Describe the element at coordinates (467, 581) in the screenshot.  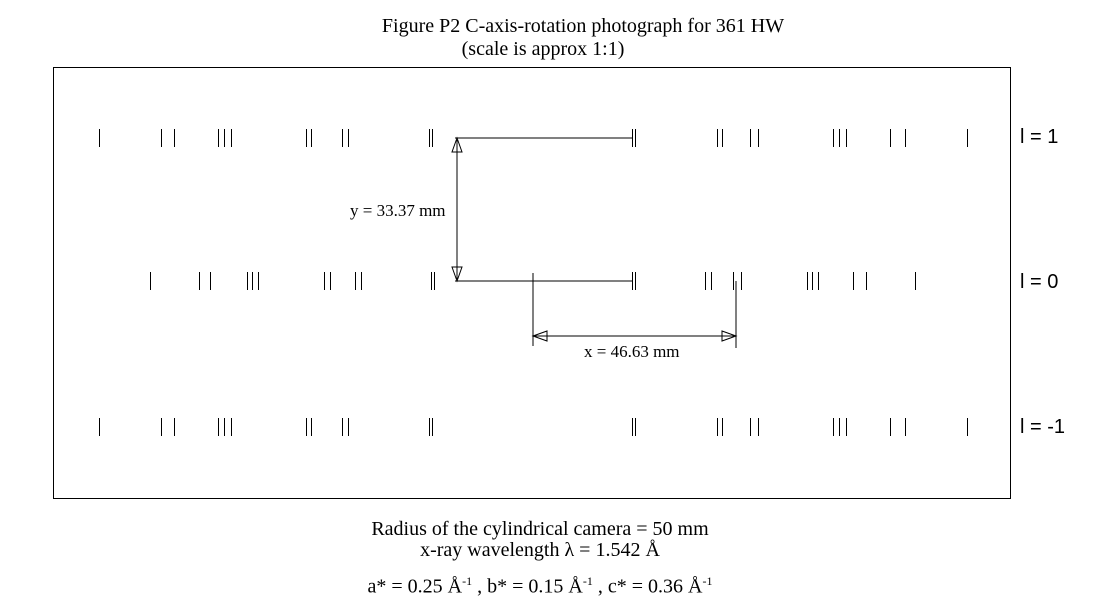
I see `a-star-exponent: -1` at that location.